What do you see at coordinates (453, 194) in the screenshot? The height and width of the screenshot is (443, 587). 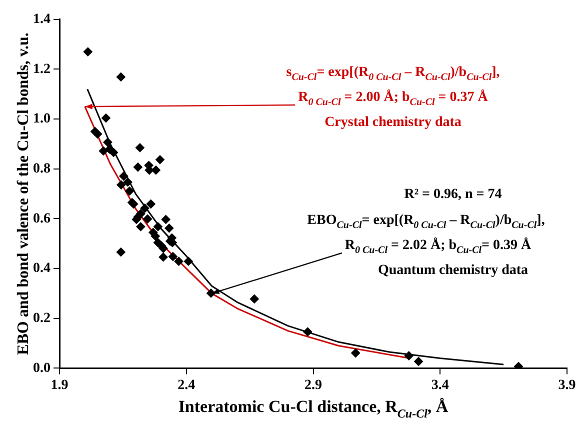 I see `annotation: R² = 0.96, n = 74` at bounding box center [453, 194].